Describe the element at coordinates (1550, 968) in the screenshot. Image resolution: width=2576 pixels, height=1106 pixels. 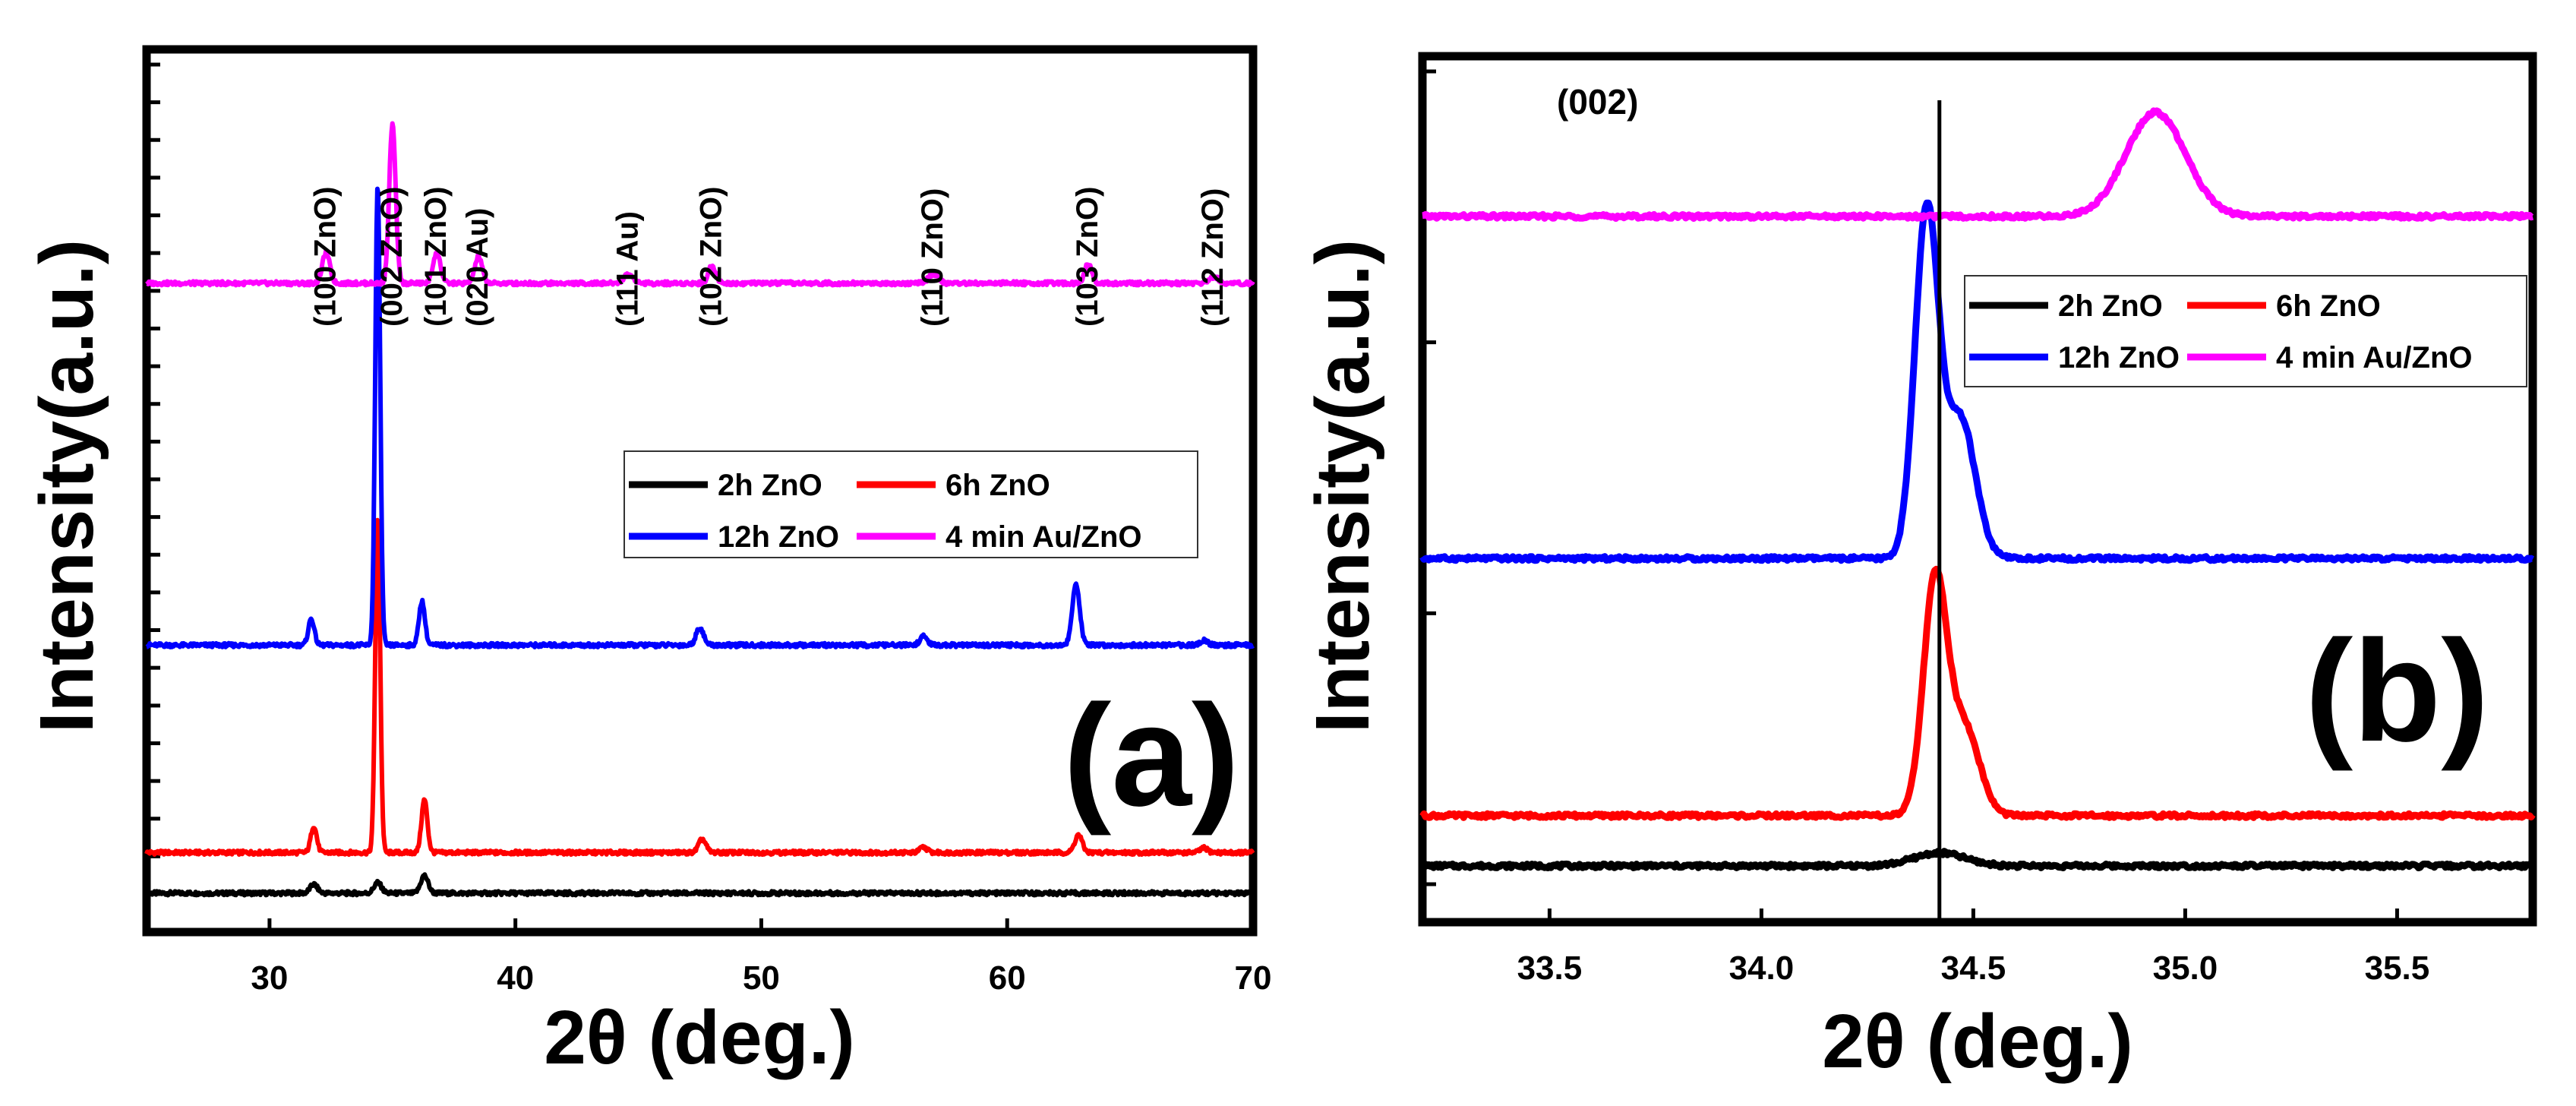
I see `x-tick-label: 33.5` at that location.